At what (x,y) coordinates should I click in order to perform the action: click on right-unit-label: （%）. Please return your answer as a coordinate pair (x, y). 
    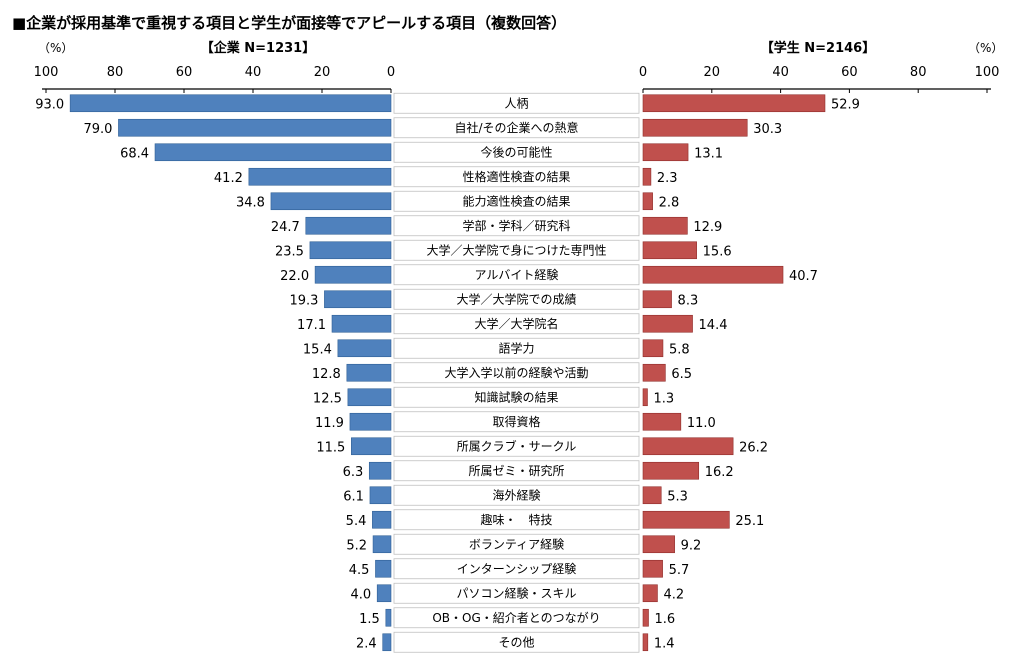
    Looking at the image, I should click on (985, 48).